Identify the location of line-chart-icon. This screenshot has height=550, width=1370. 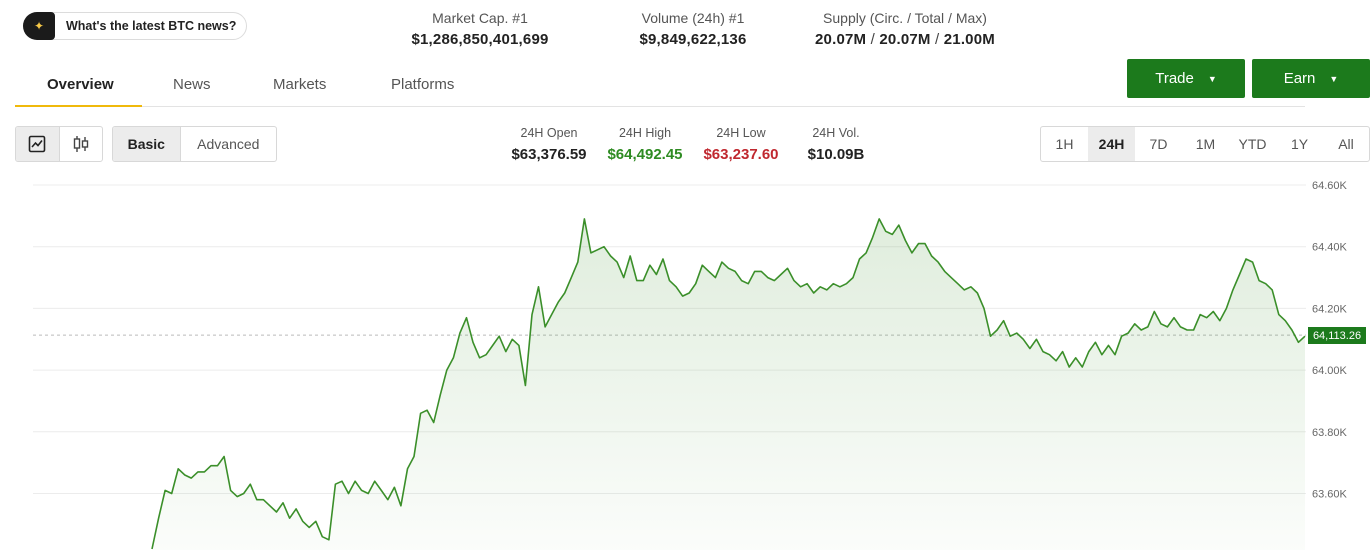
(37, 144).